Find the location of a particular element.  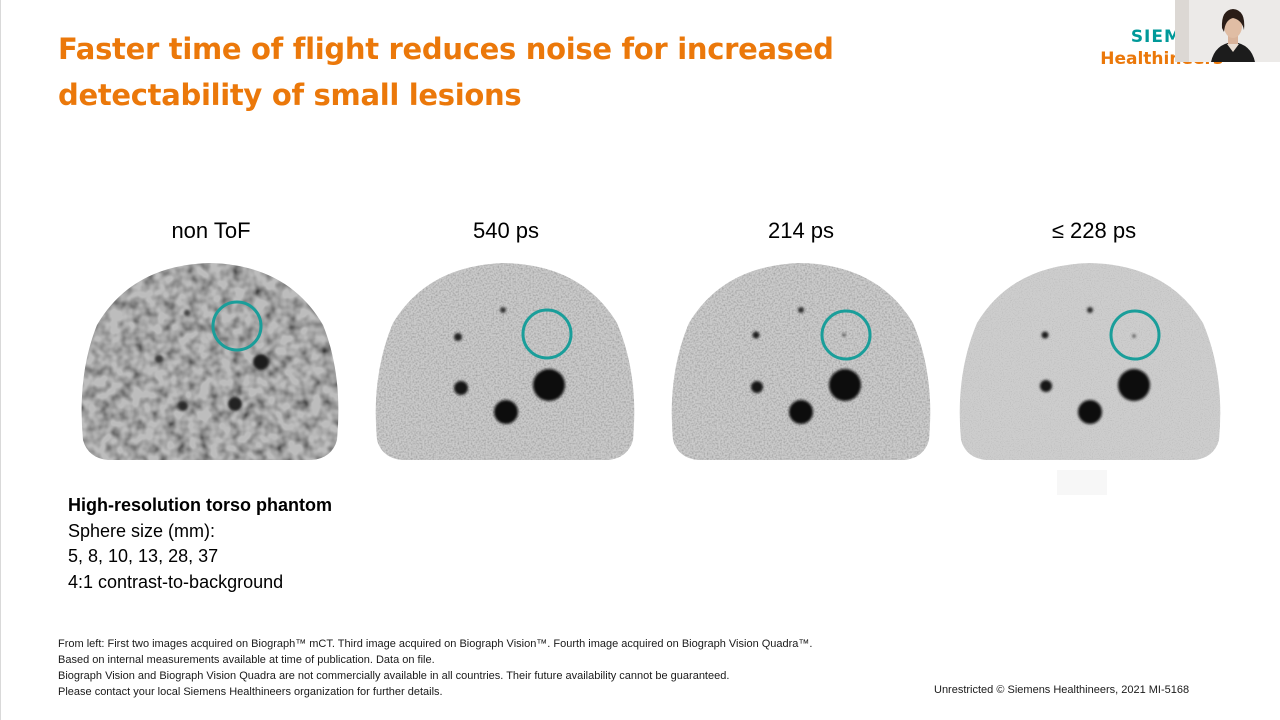

phantom-image-non-tof is located at coordinates (210, 361).